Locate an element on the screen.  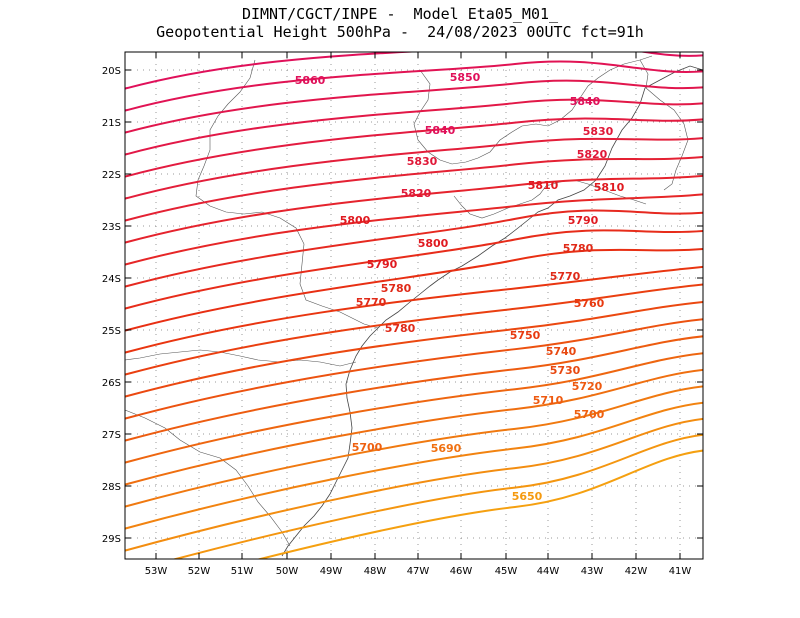
contour-label: 5860 is located at coordinates (310, 80).